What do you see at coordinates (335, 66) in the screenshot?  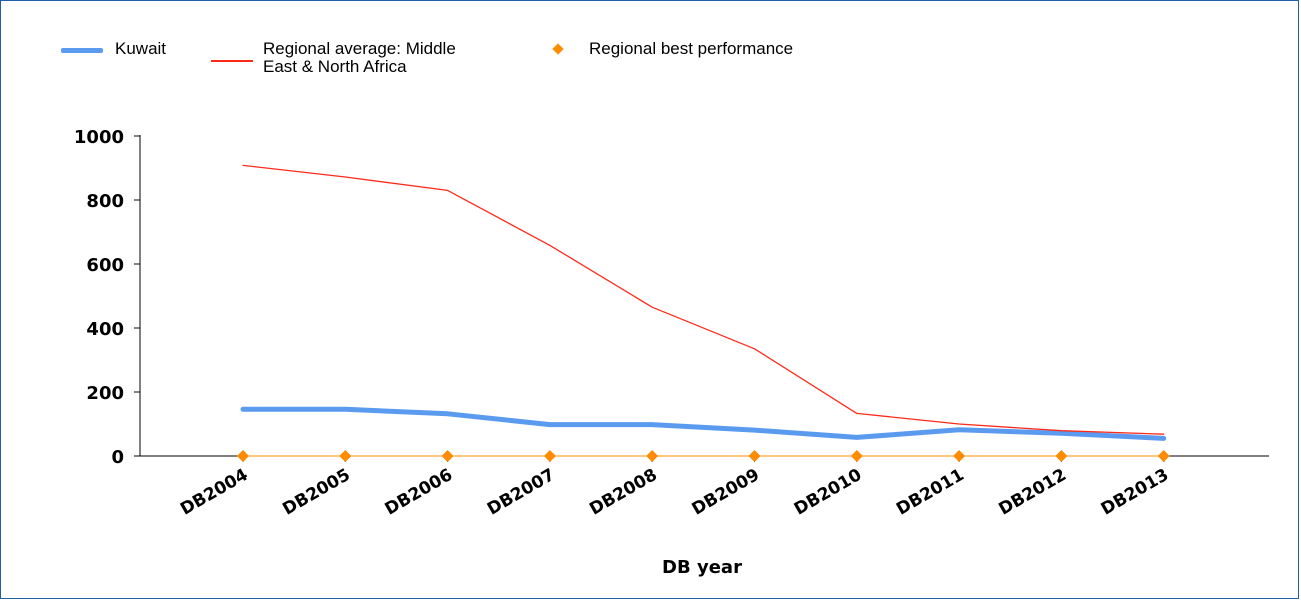 I see `legend-label-regional-average-line2: East & North Africa` at bounding box center [335, 66].